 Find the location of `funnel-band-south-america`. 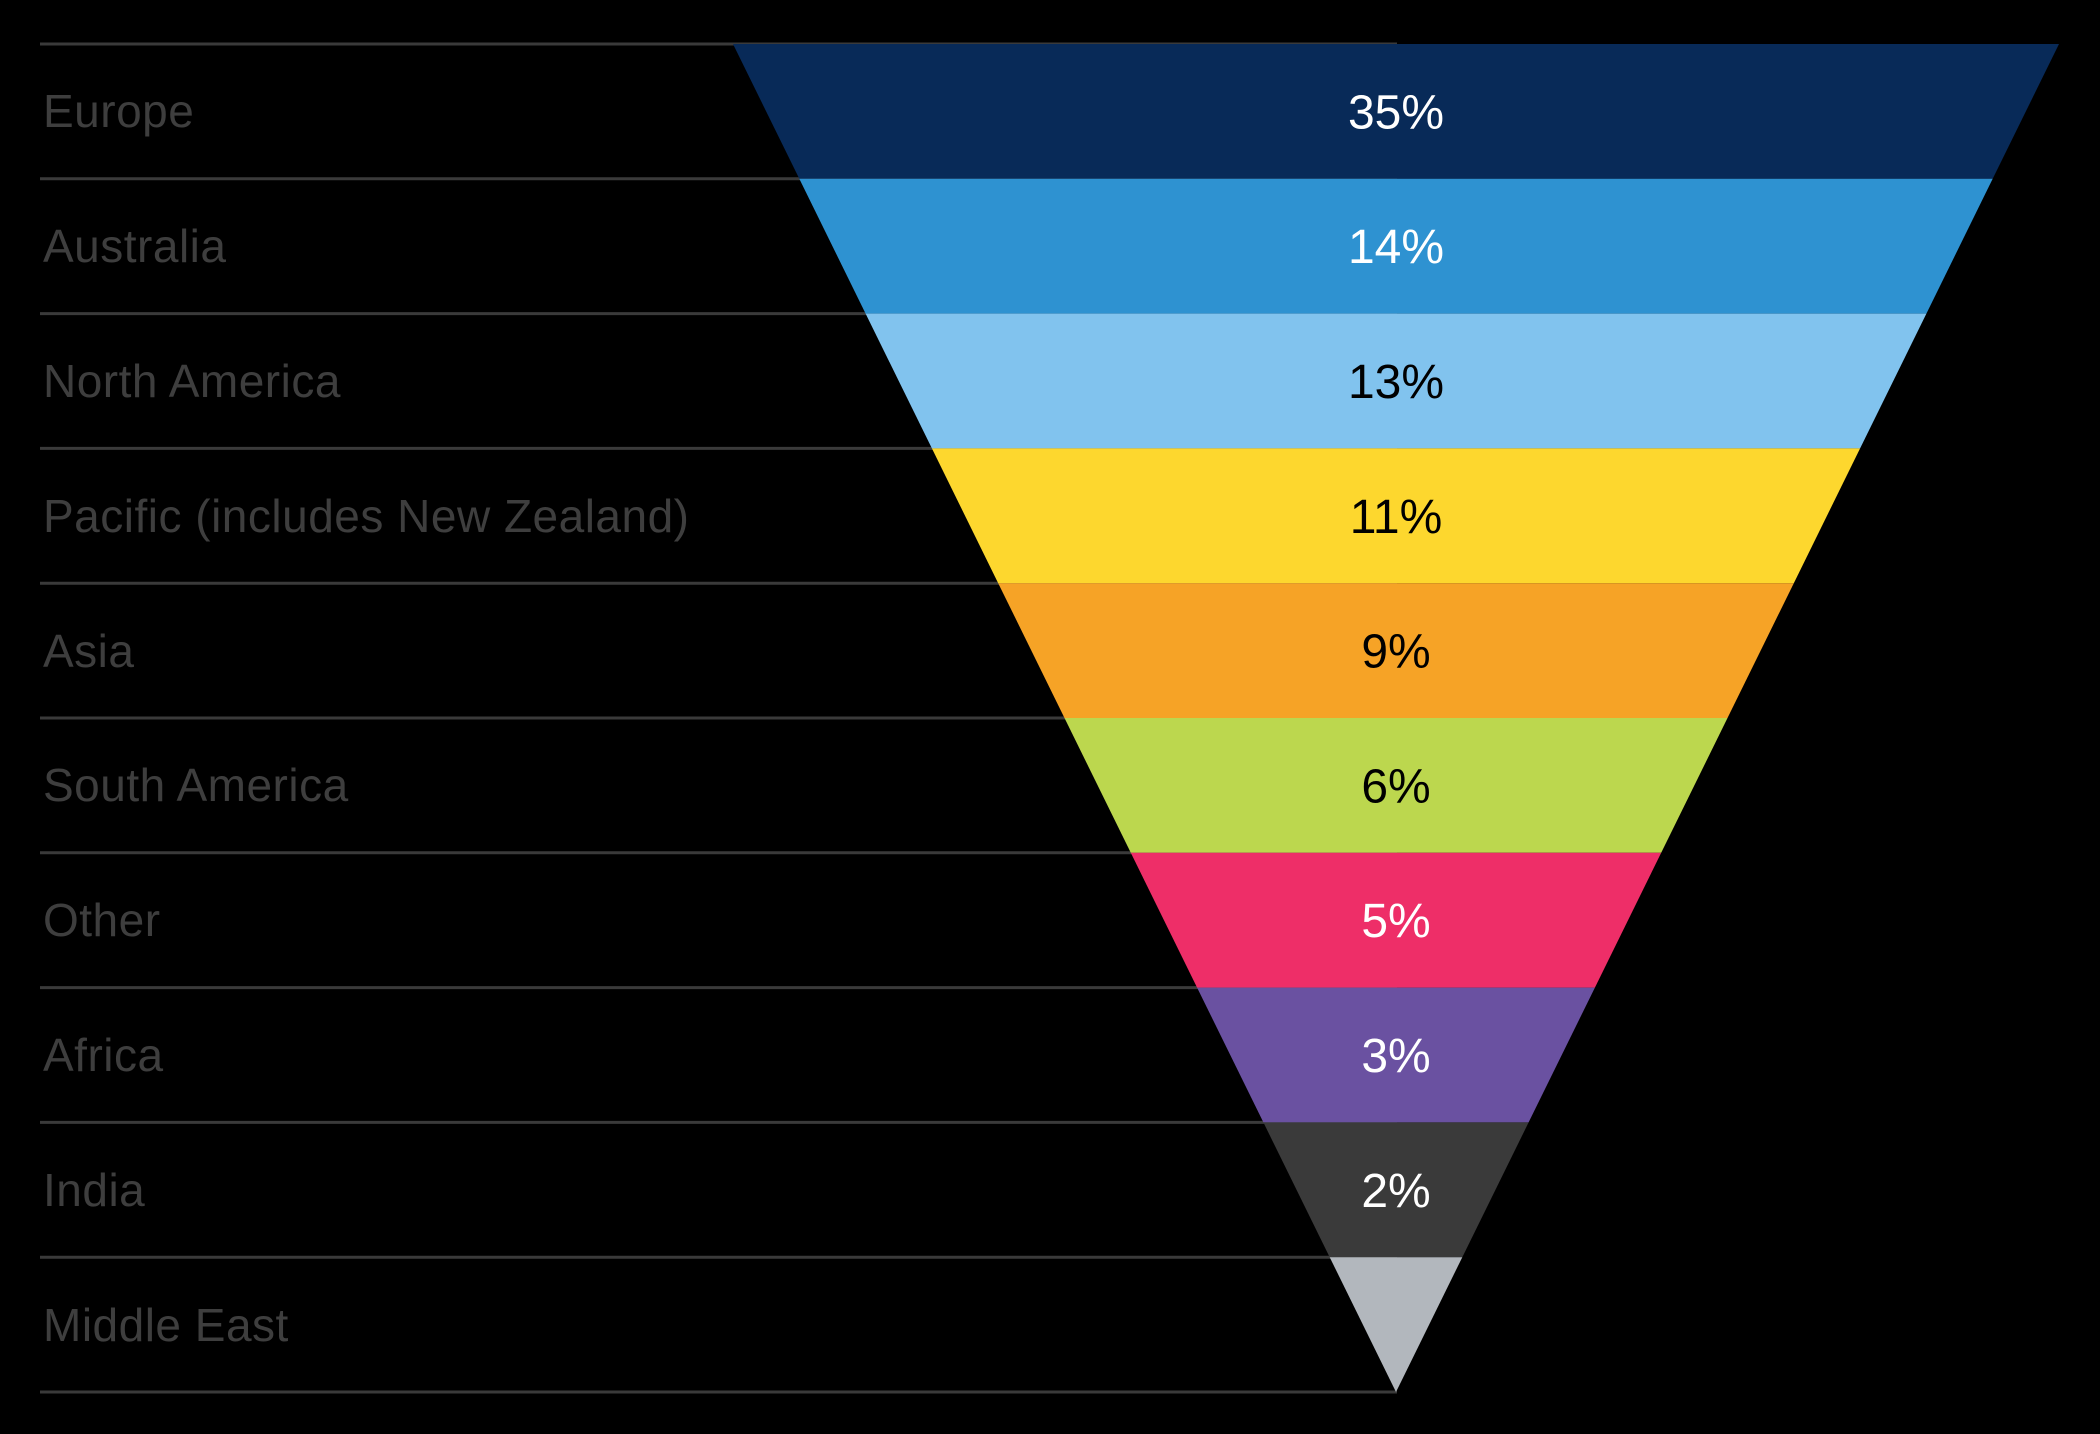

funnel-band-south-america is located at coordinates (1396, 785).